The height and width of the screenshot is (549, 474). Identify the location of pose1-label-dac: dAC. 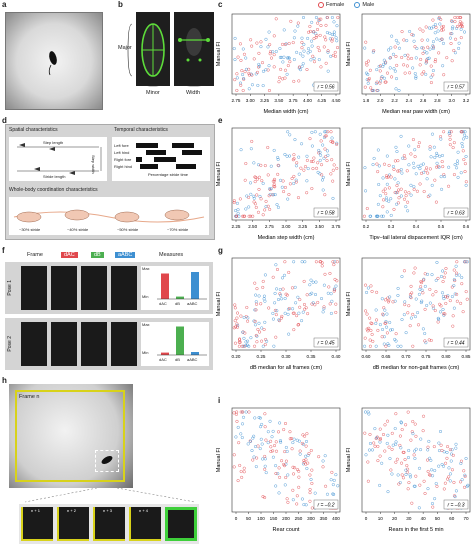
(163, 303).